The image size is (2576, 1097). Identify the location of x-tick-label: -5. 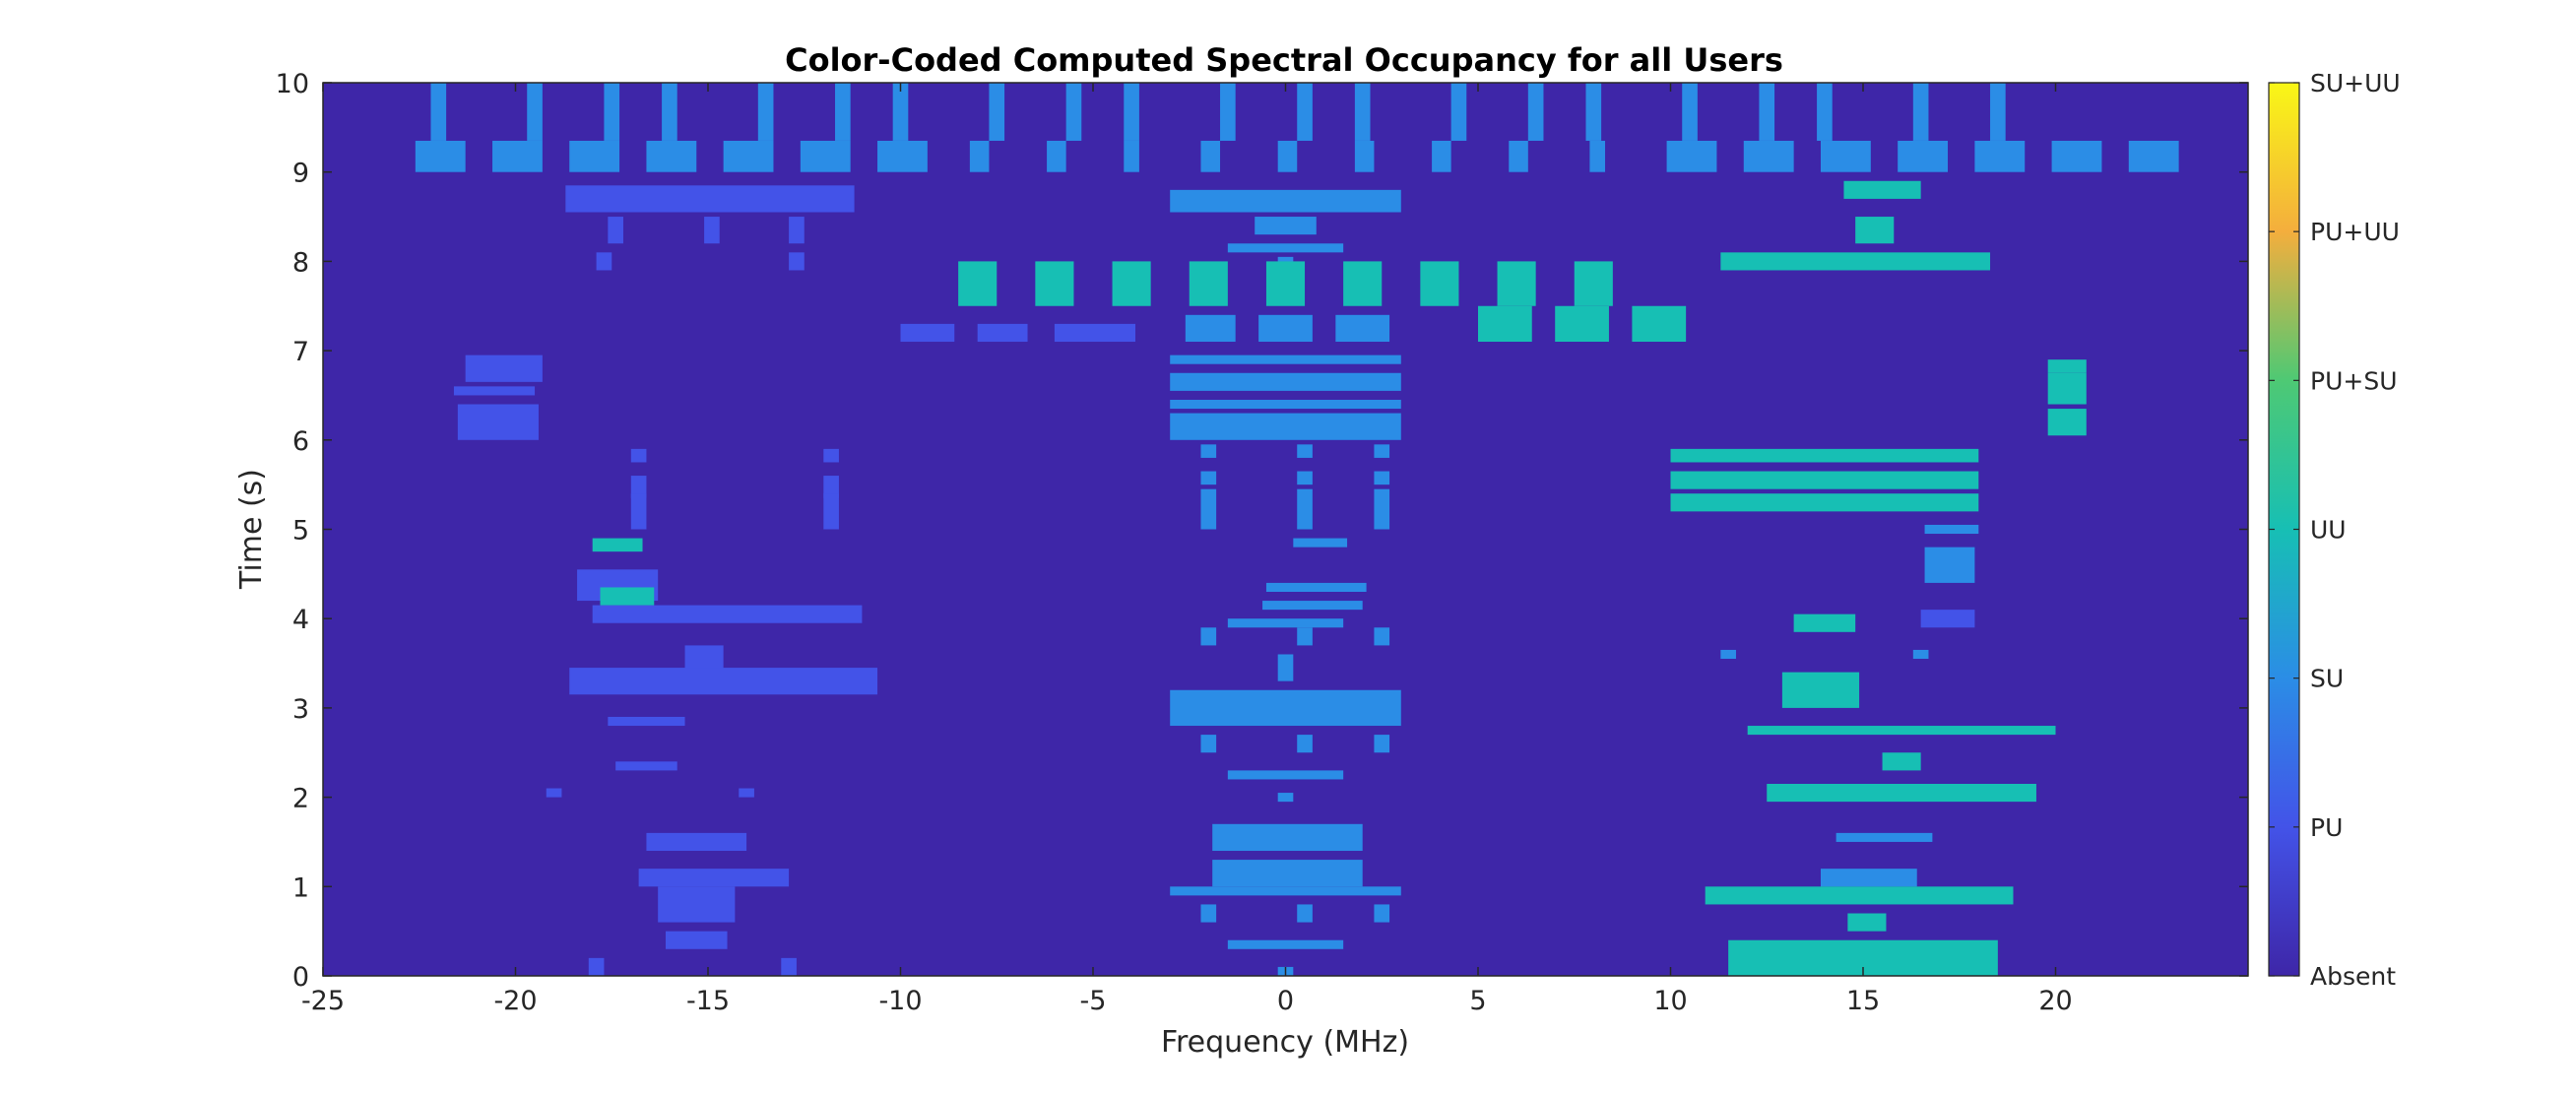
(1093, 1001).